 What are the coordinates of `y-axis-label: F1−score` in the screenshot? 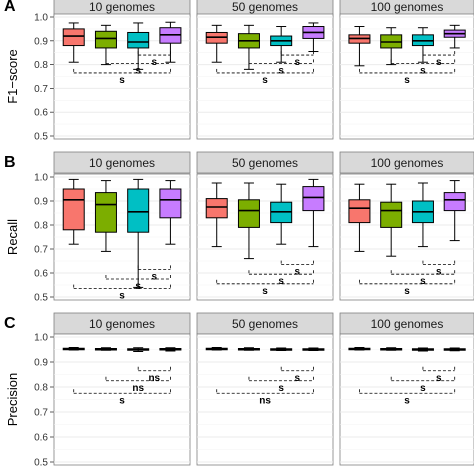 It's located at (12, 76).